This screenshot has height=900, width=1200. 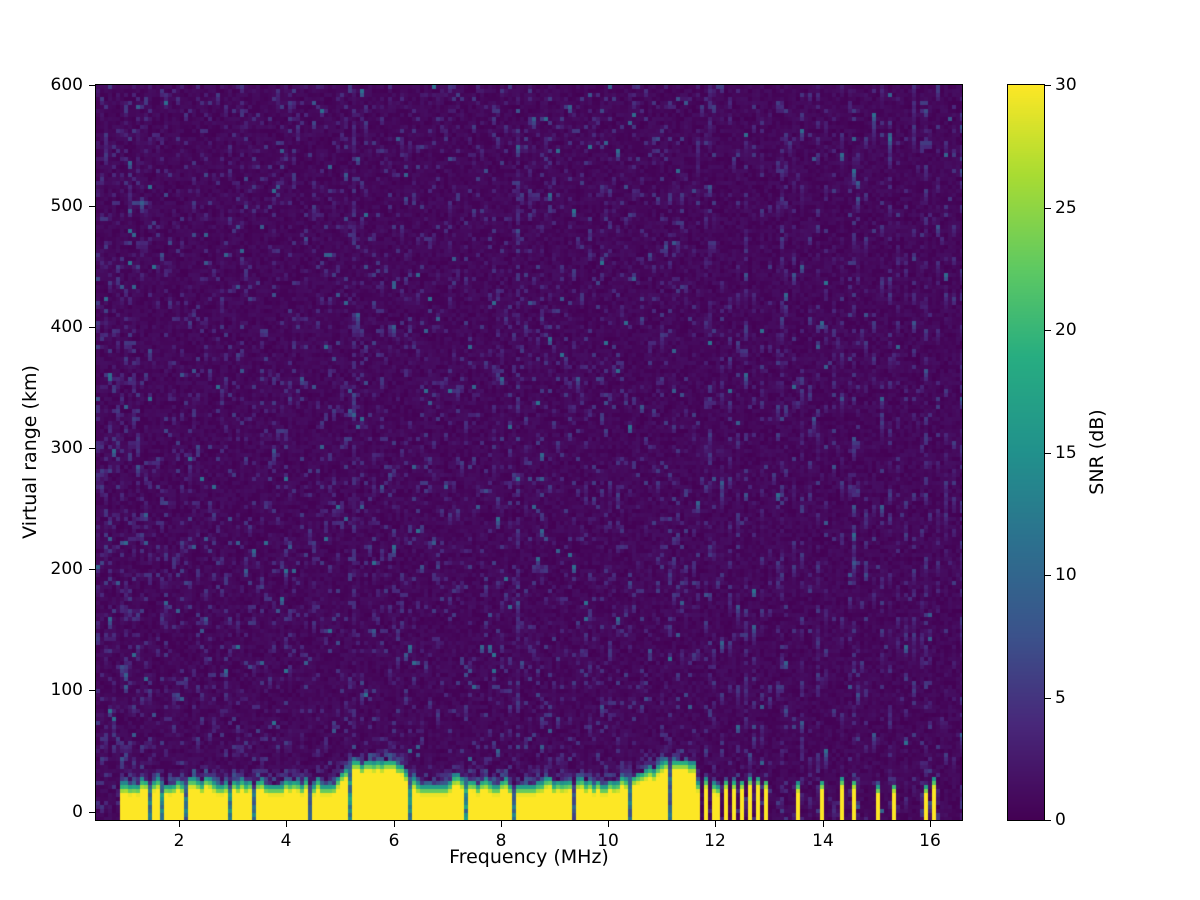 I want to click on colorbar-label: SNR (dB), so click(x=1097, y=452).